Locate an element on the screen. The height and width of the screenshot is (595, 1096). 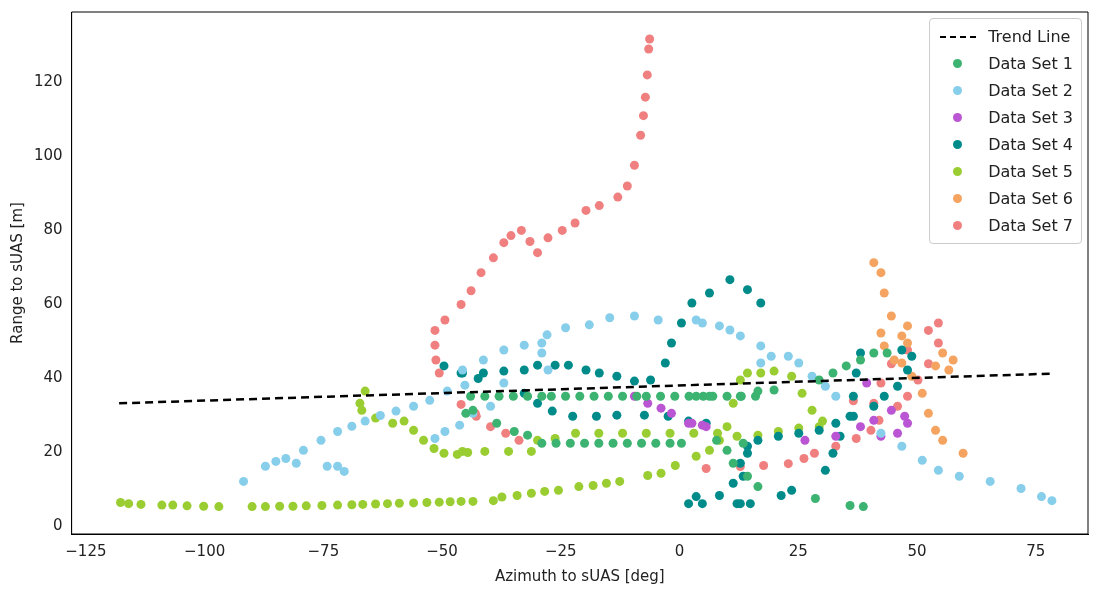
x-tick-label: 50 is located at coordinates (917, 550).